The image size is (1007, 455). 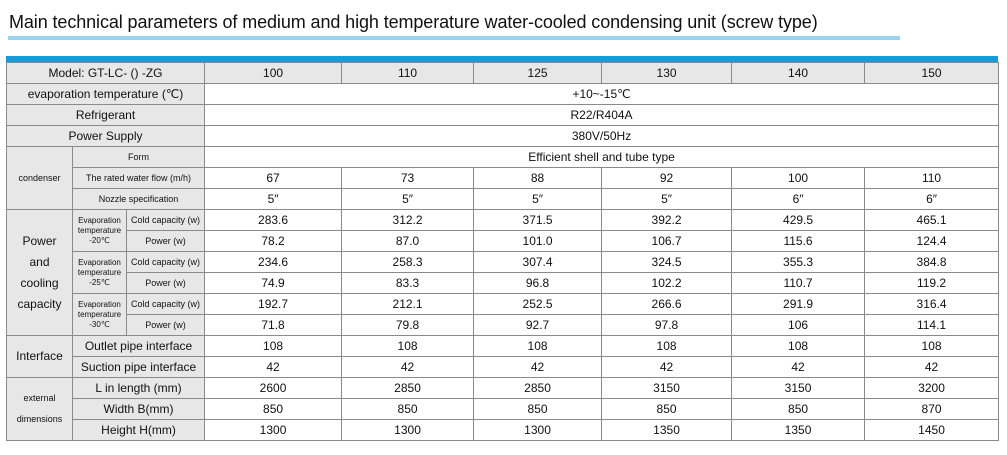 I want to click on table-cell: 67, so click(x=273, y=178).